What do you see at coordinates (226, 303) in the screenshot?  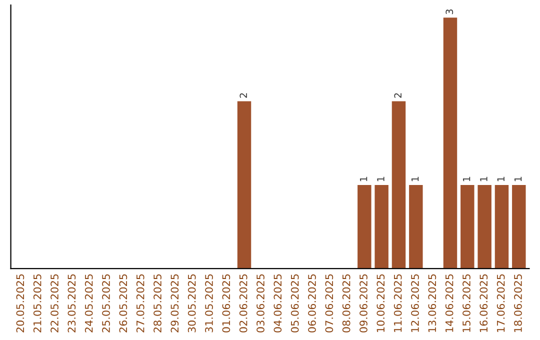 I see `x-tick-label: 01.06.2025` at bounding box center [226, 303].